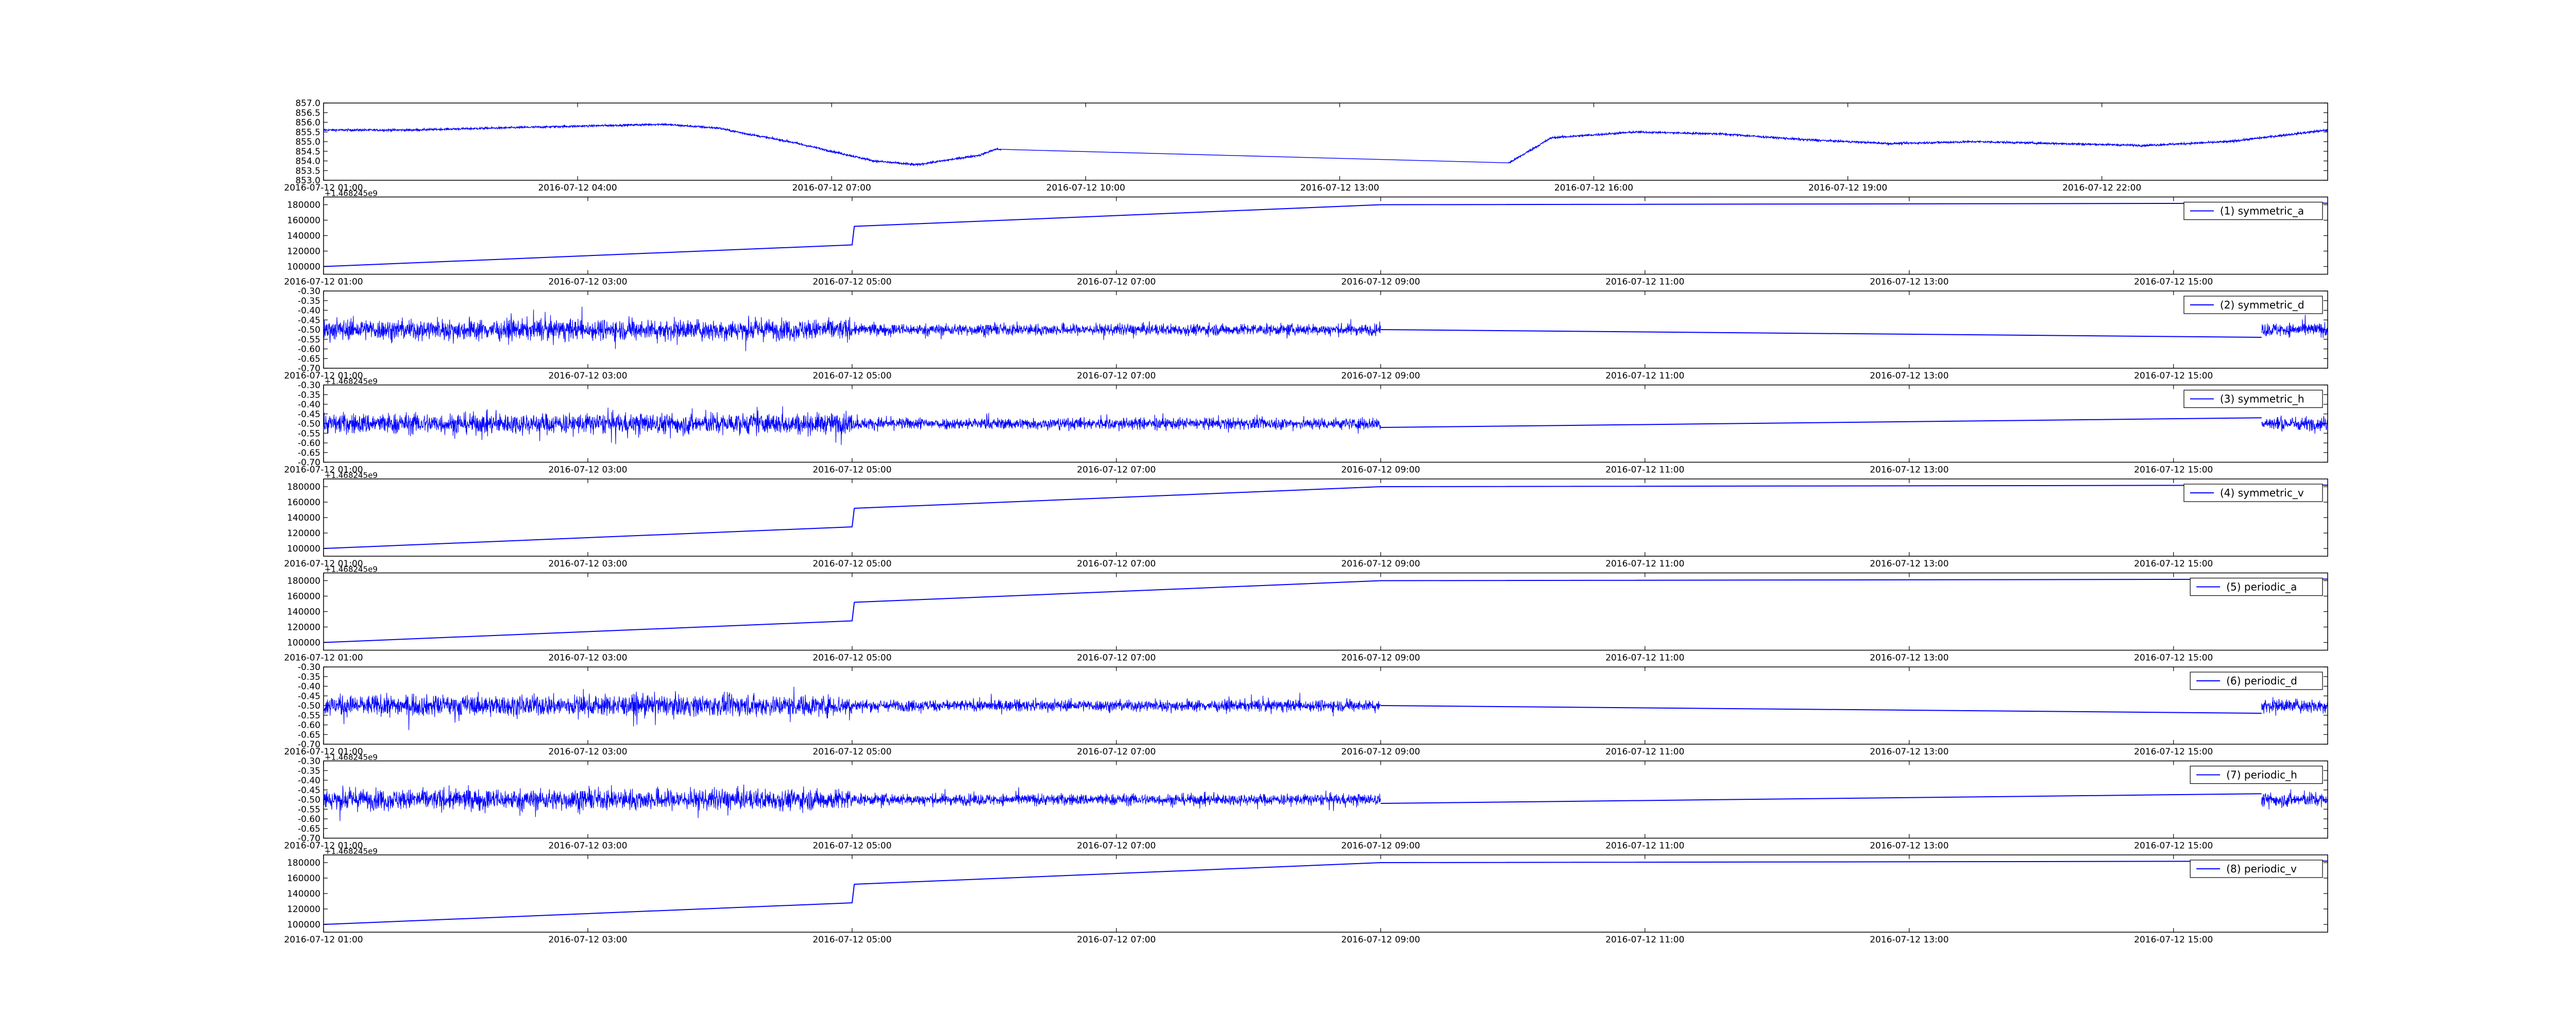 The image size is (2576, 1030). What do you see at coordinates (1085, 188) in the screenshot?
I see `x-tick-label: 2016-07-12 10:00` at bounding box center [1085, 188].